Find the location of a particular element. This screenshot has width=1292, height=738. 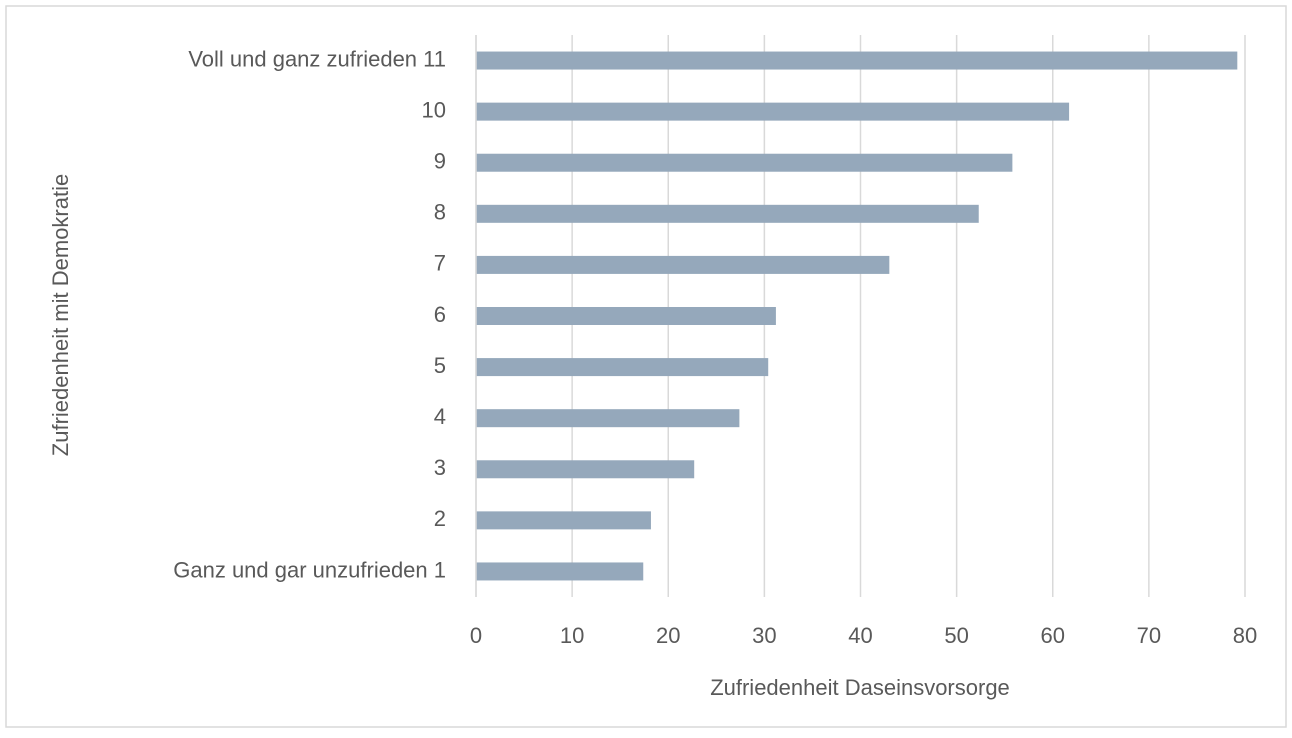

y-axis-title: Zufriedenheit mit Demokratie is located at coordinates (60, 315).